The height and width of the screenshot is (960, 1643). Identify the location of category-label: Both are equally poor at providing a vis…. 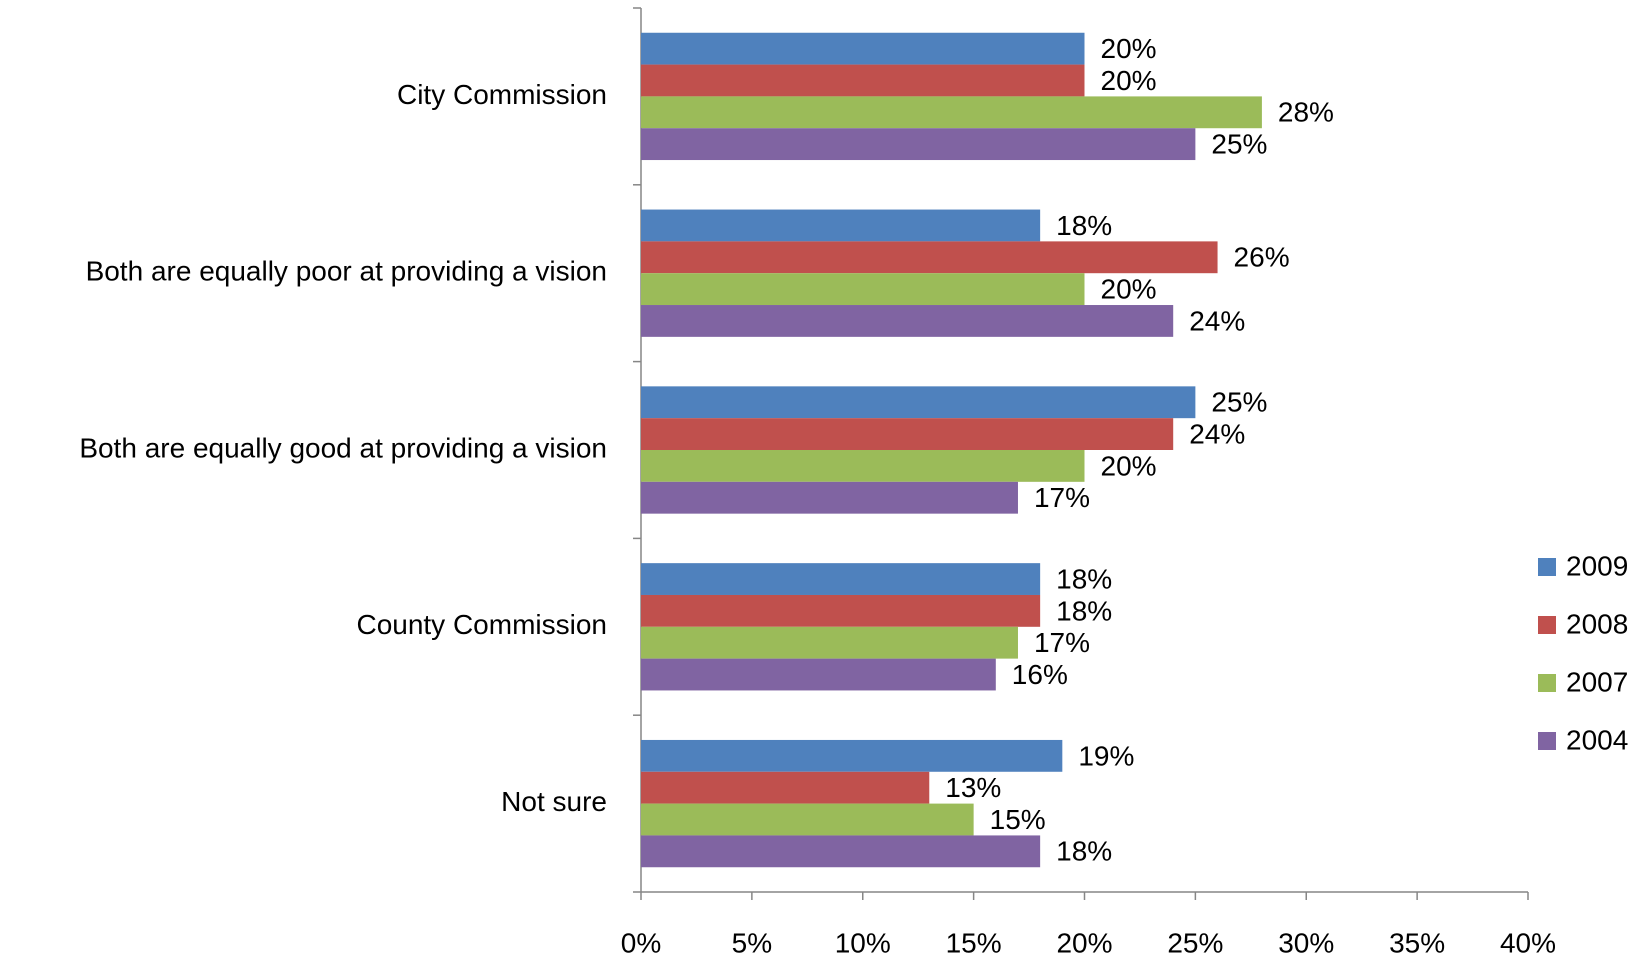
(346, 271).